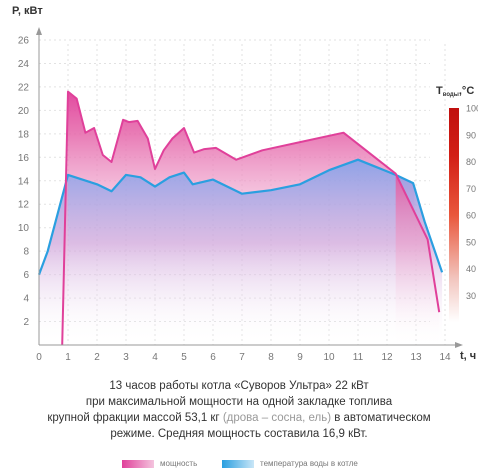 The image size is (478, 474). Describe the element at coordinates (27, 11) in the screenshot. I see `y-axis-title: P, кВт` at that location.